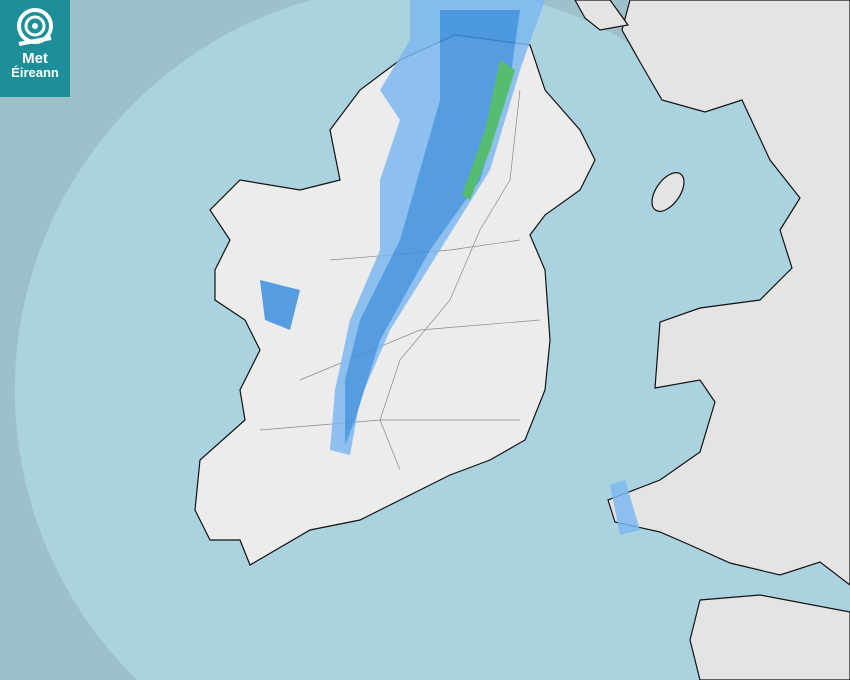 This screenshot has height=680, width=850. What do you see at coordinates (35, 48) in the screenshot?
I see `met-eireann-logo: Met Éireann` at bounding box center [35, 48].